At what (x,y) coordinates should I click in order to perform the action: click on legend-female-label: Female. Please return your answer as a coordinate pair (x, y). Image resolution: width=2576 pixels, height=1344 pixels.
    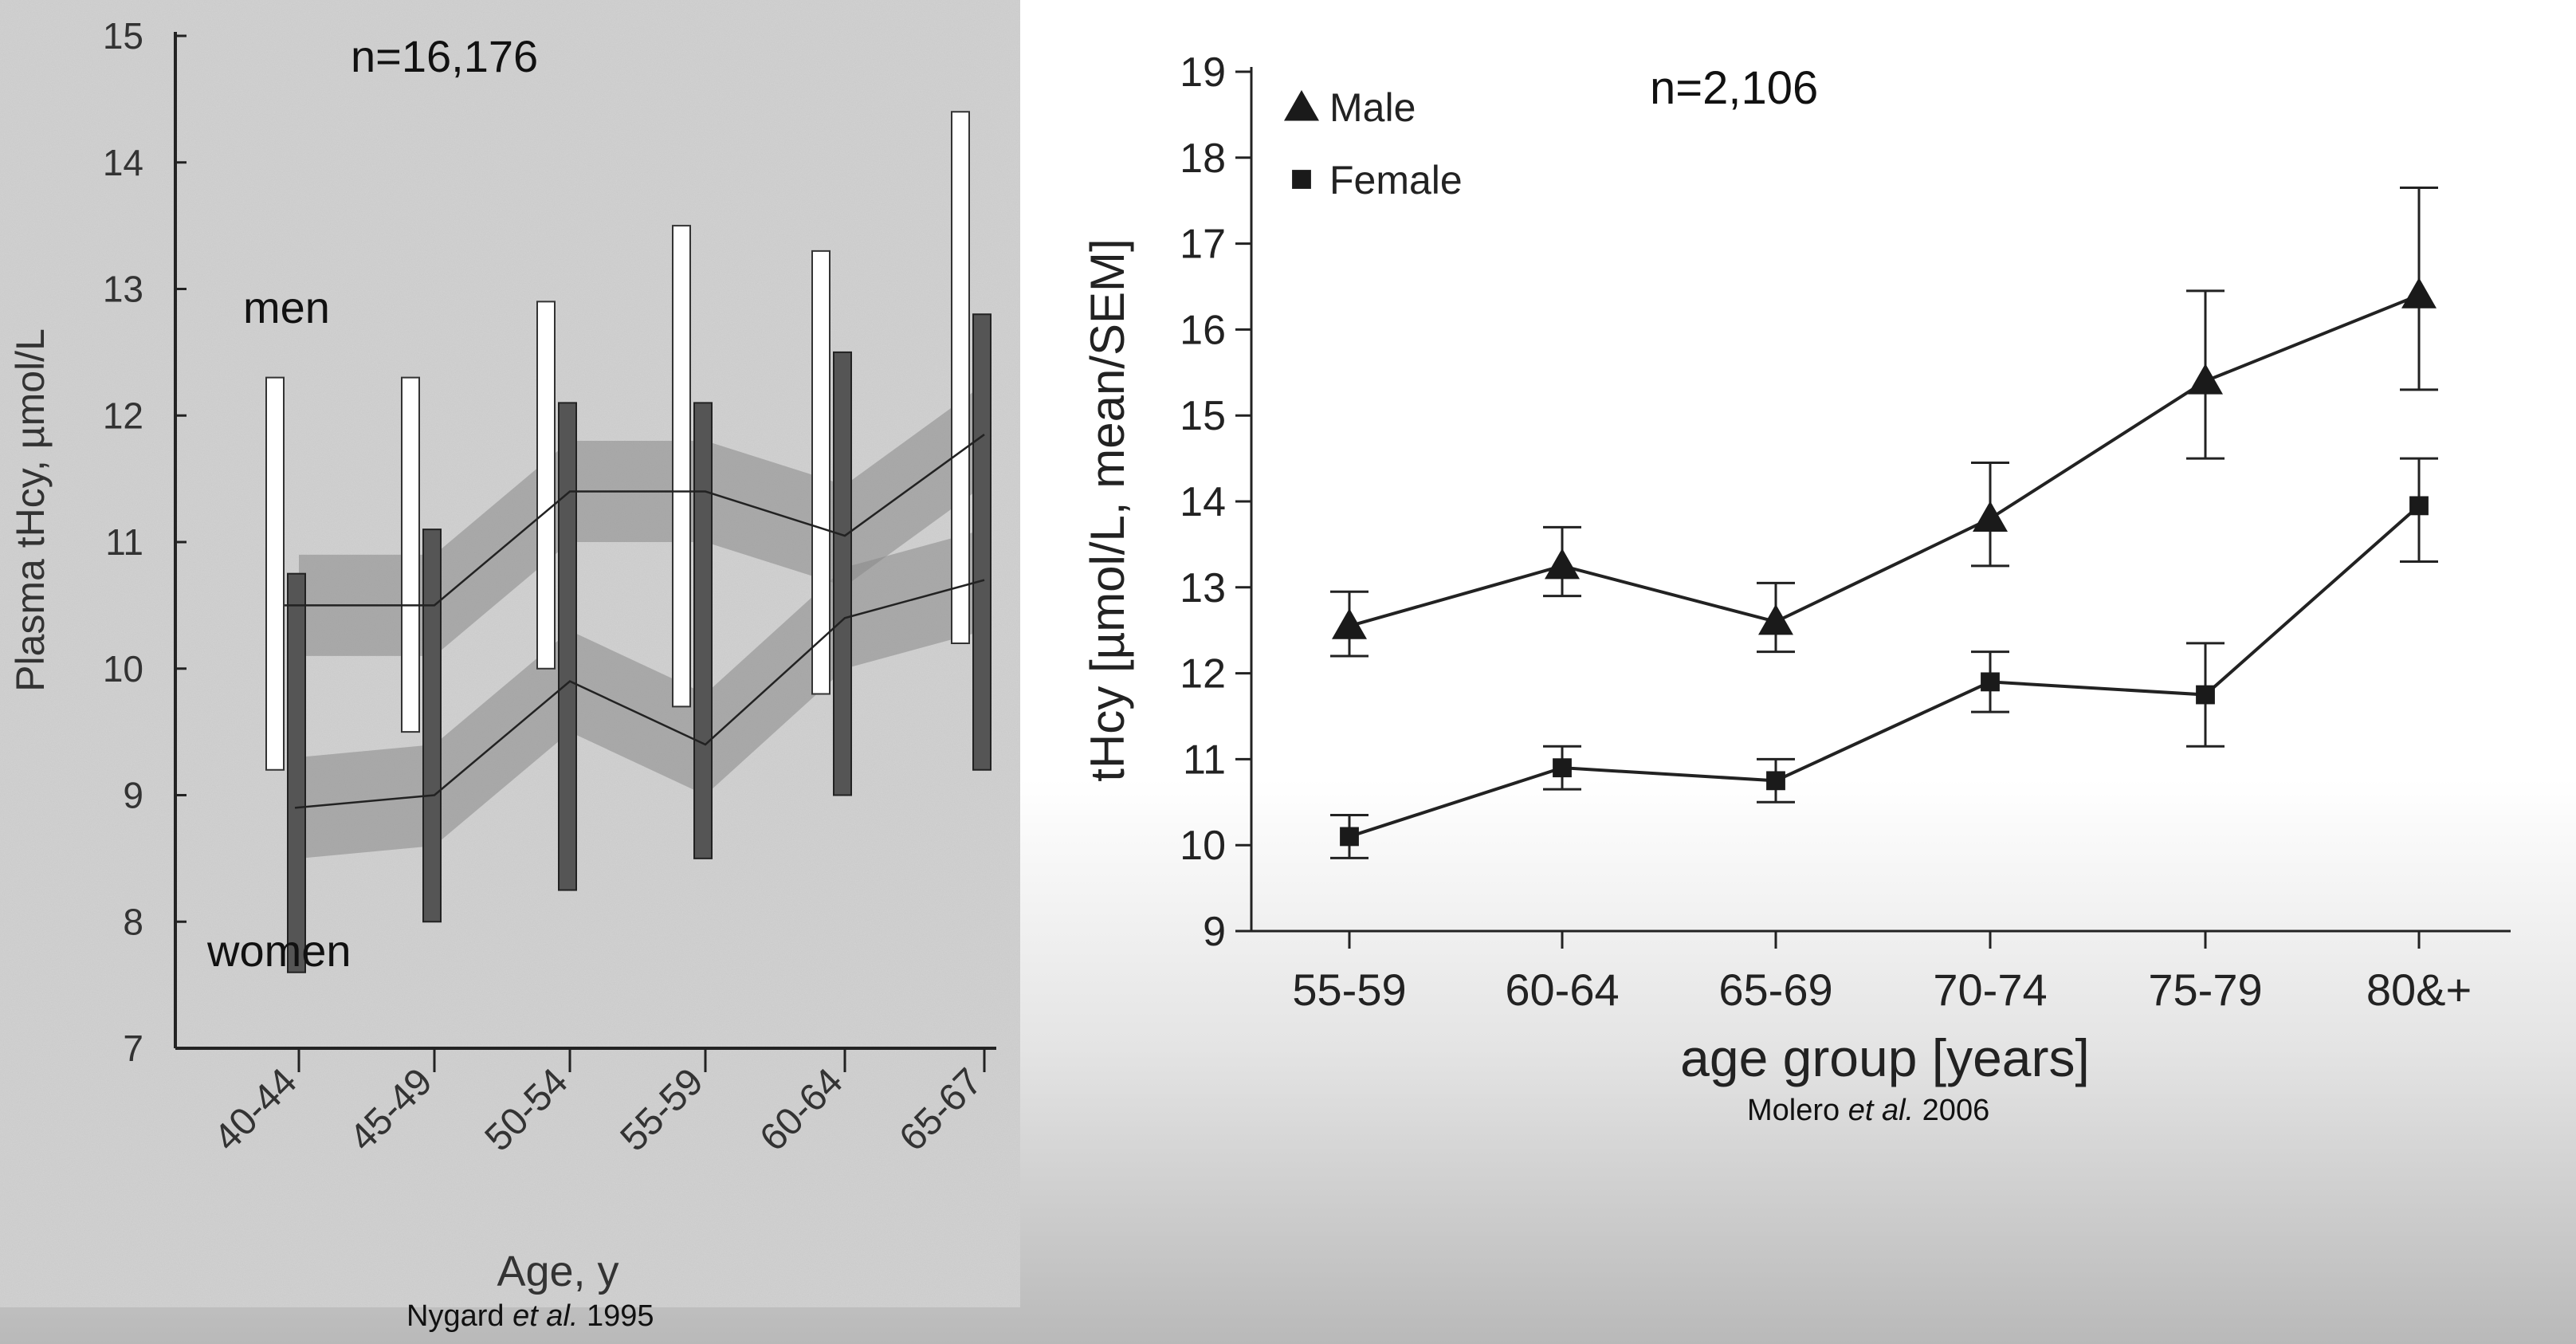
    Looking at the image, I should click on (1396, 180).